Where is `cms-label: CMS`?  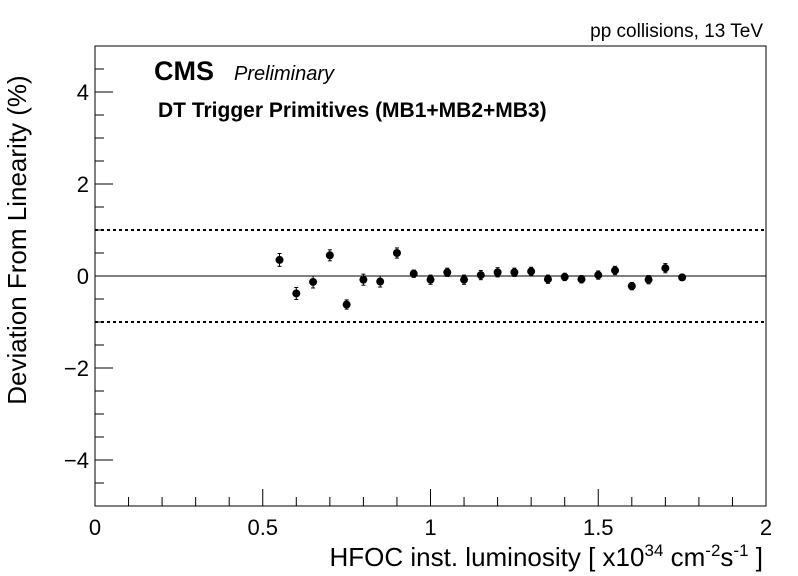
cms-label: CMS is located at coordinates (184, 71).